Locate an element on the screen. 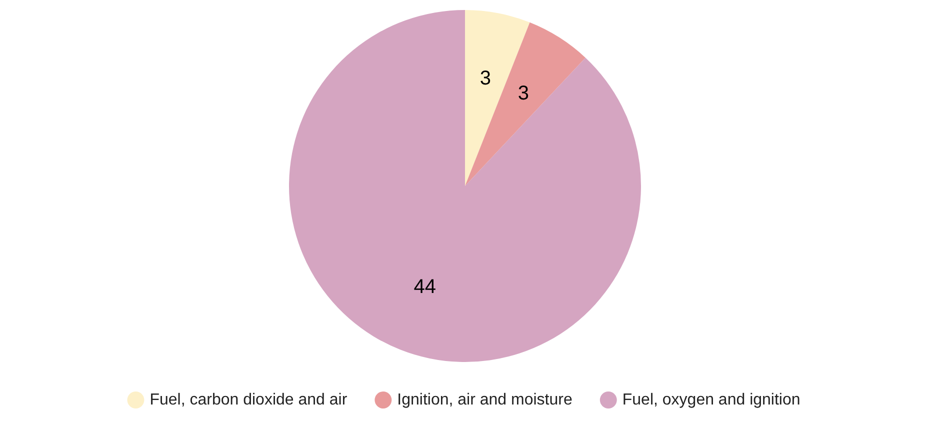 The width and height of the screenshot is (930, 428). legend-label: Fuel, oxygen and ignition is located at coordinates (711, 399).